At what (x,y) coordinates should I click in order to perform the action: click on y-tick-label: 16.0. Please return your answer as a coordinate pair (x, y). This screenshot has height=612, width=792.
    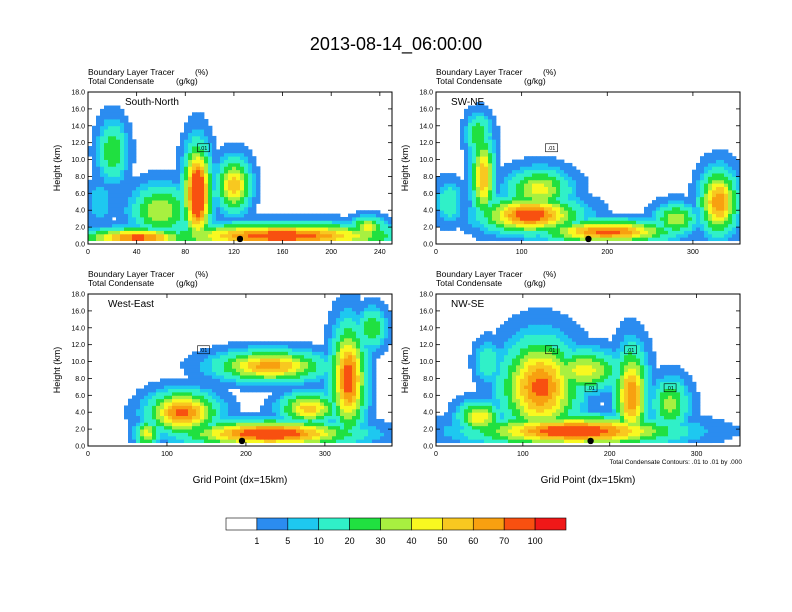
    Looking at the image, I should click on (426, 109).